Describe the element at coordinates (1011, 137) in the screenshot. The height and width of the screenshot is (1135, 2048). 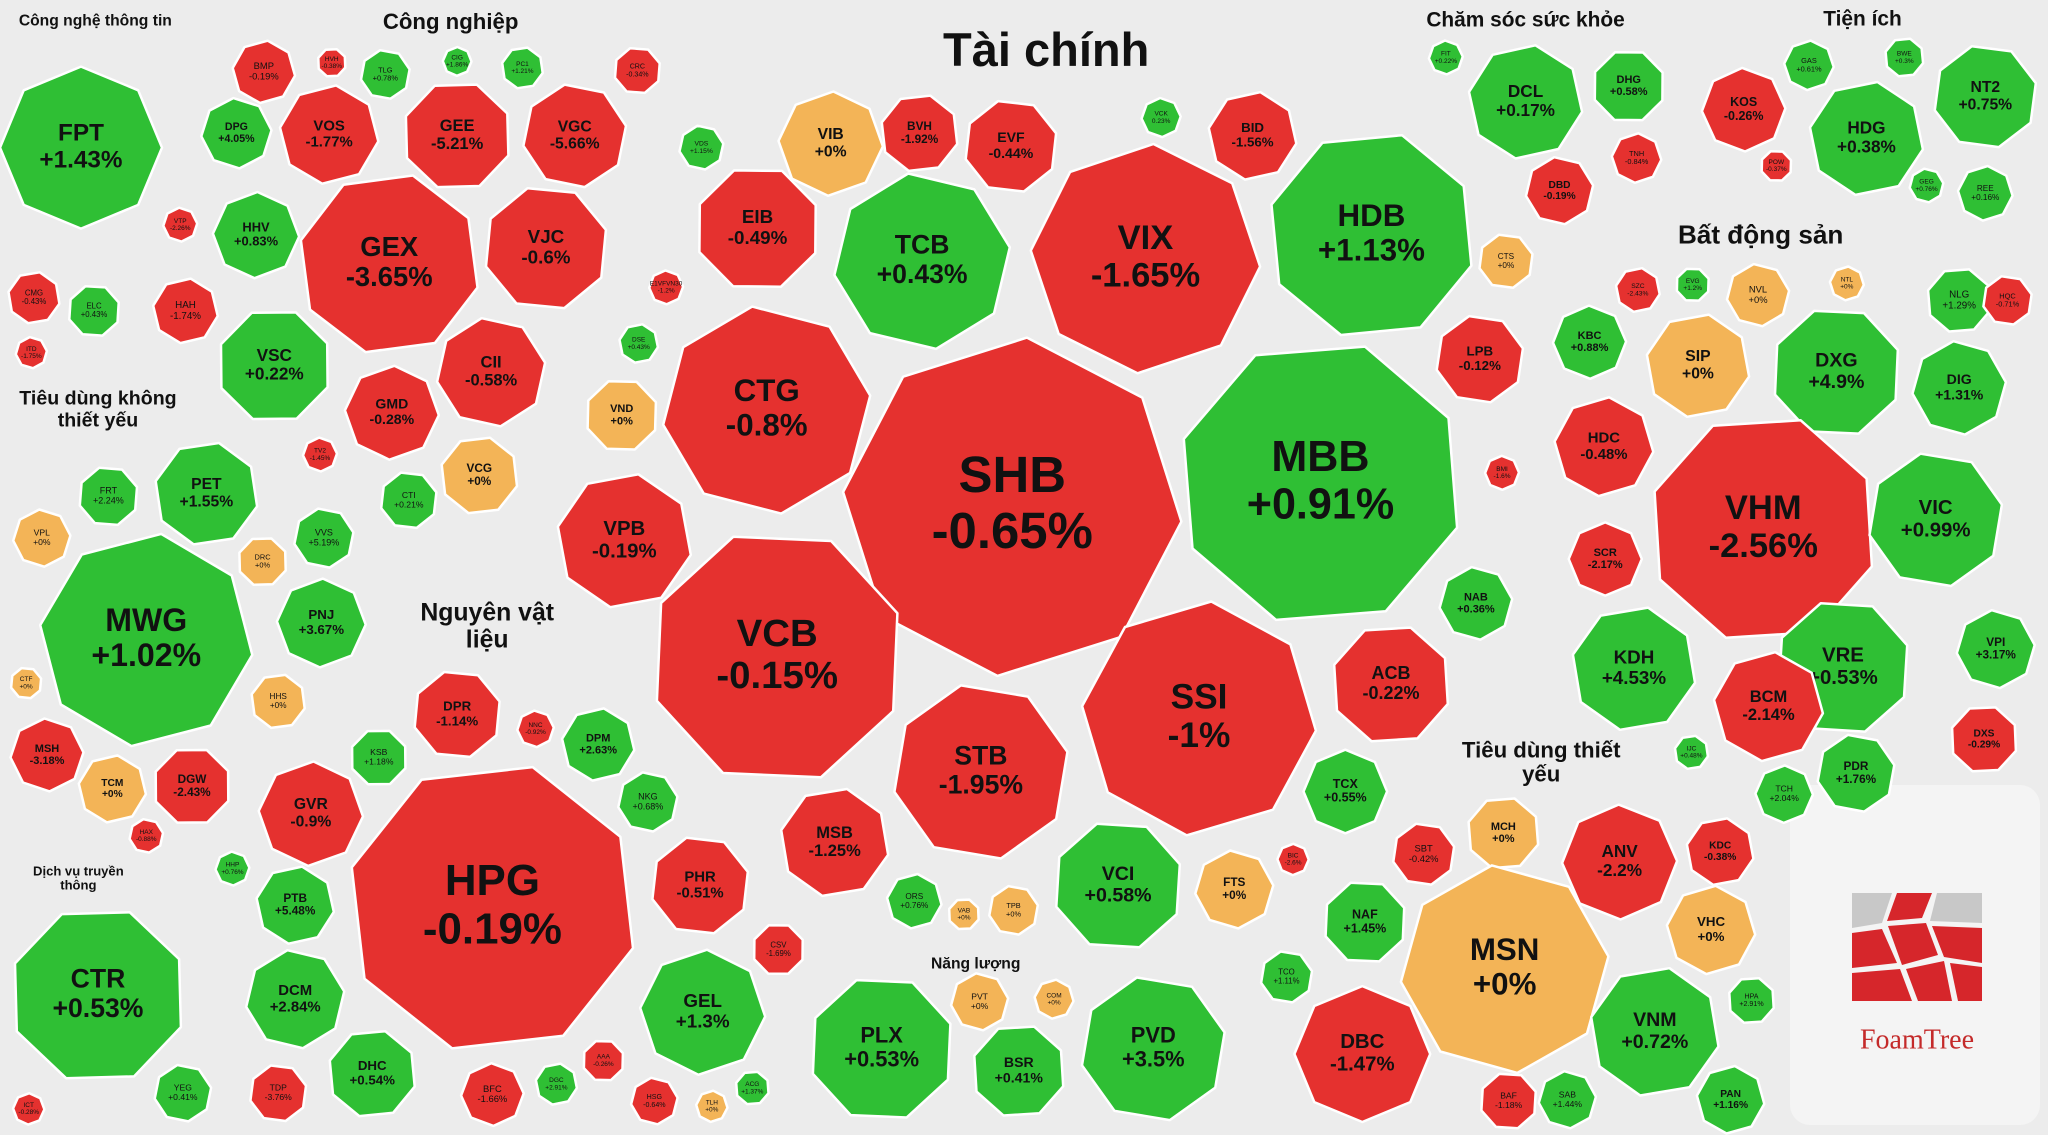
I see `ticker-label: EVF` at that location.